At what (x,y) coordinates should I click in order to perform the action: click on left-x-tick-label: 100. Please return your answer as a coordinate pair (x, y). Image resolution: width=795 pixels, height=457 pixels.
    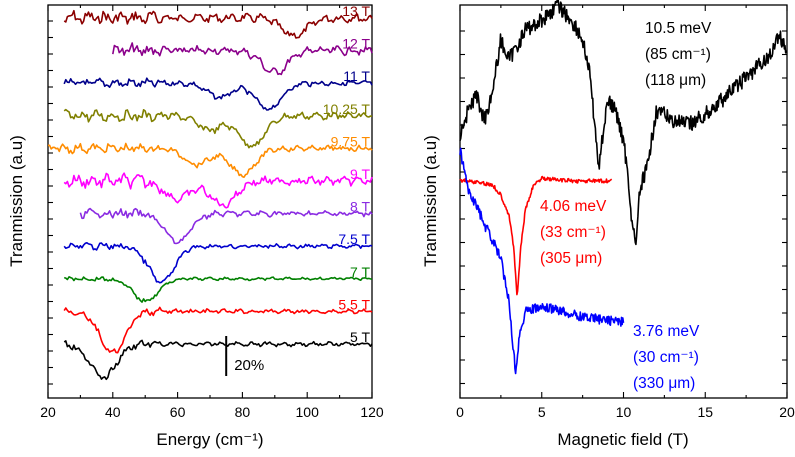
    Looking at the image, I should click on (308, 412).